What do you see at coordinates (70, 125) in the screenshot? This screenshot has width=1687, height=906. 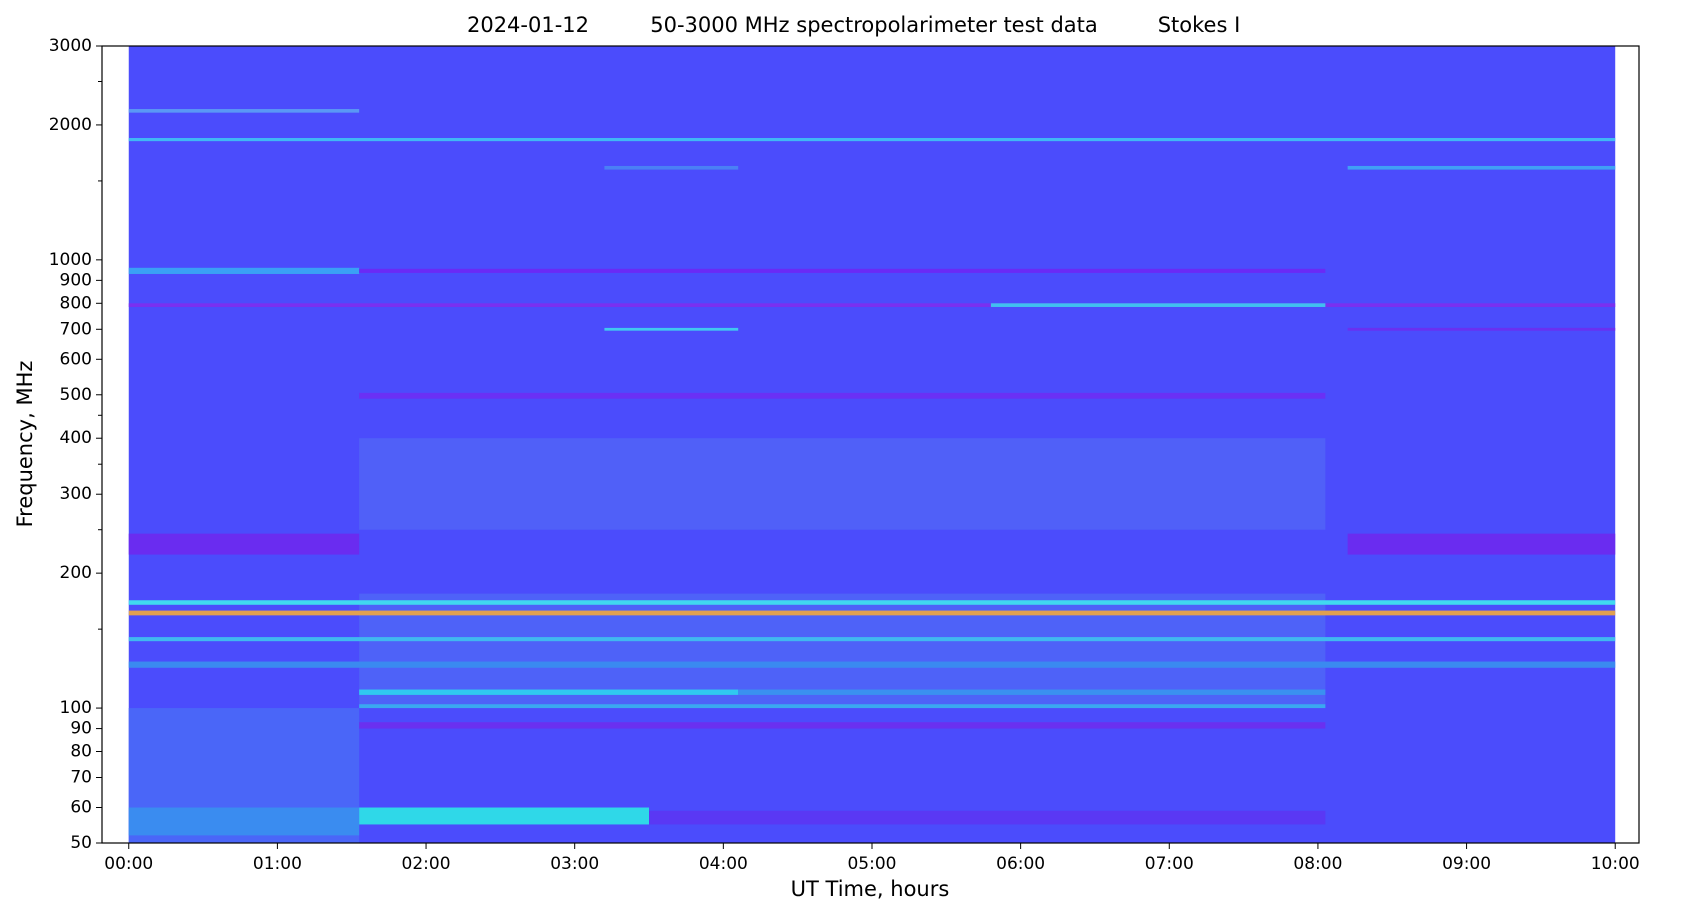 I see `y-tick-label: 2000` at bounding box center [70, 125].